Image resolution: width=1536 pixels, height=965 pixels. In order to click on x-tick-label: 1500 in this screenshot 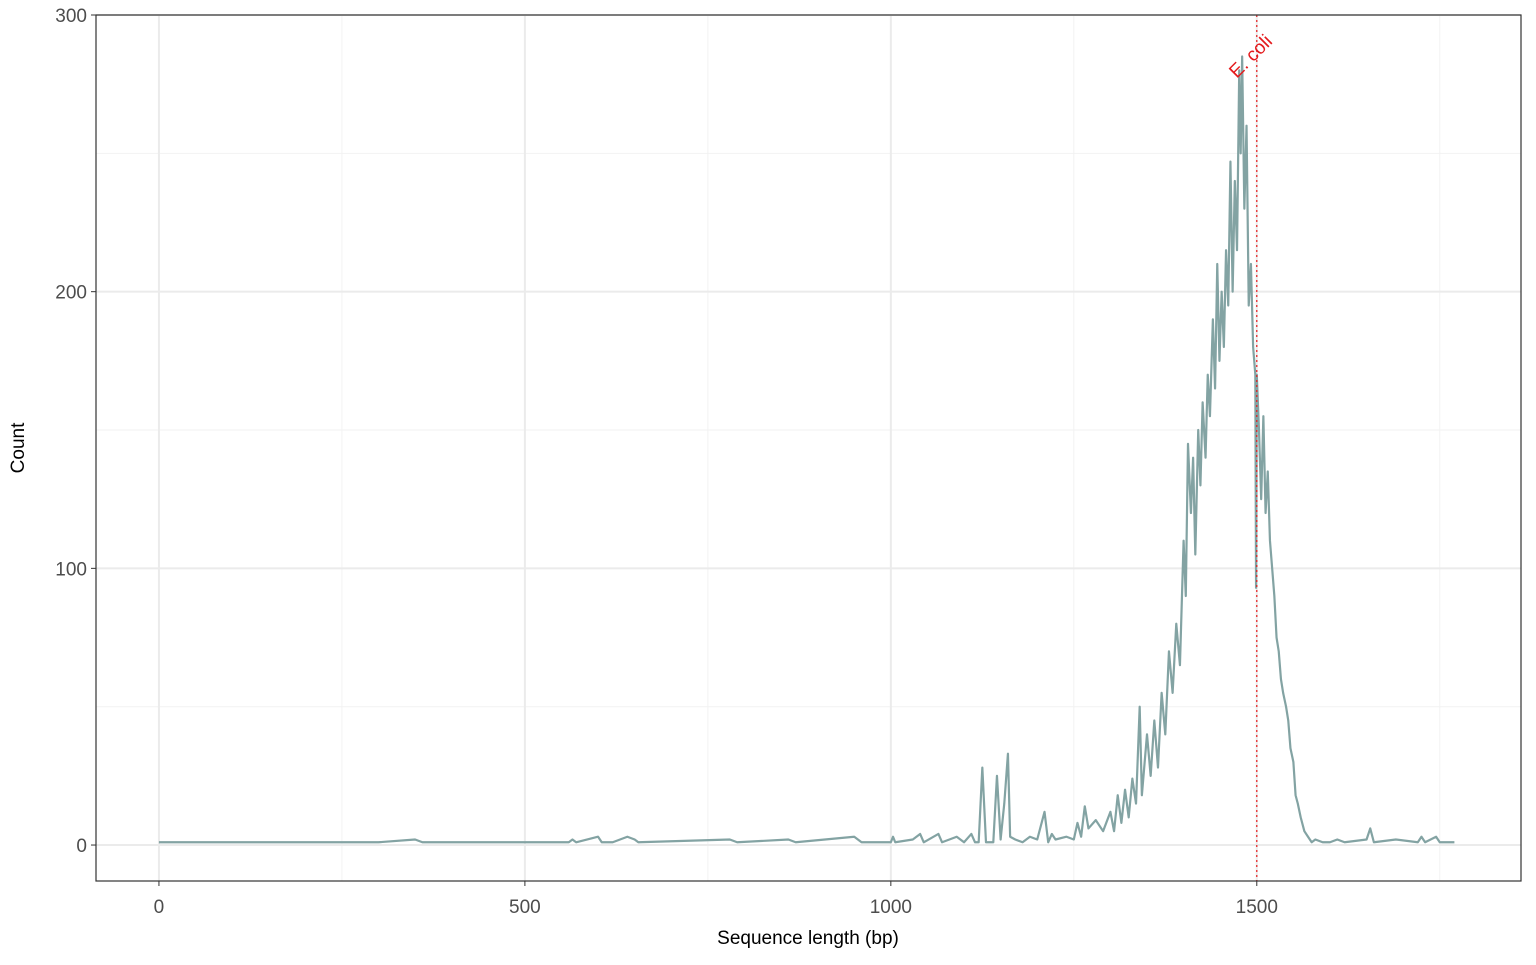, I will do `click(1257, 907)`.